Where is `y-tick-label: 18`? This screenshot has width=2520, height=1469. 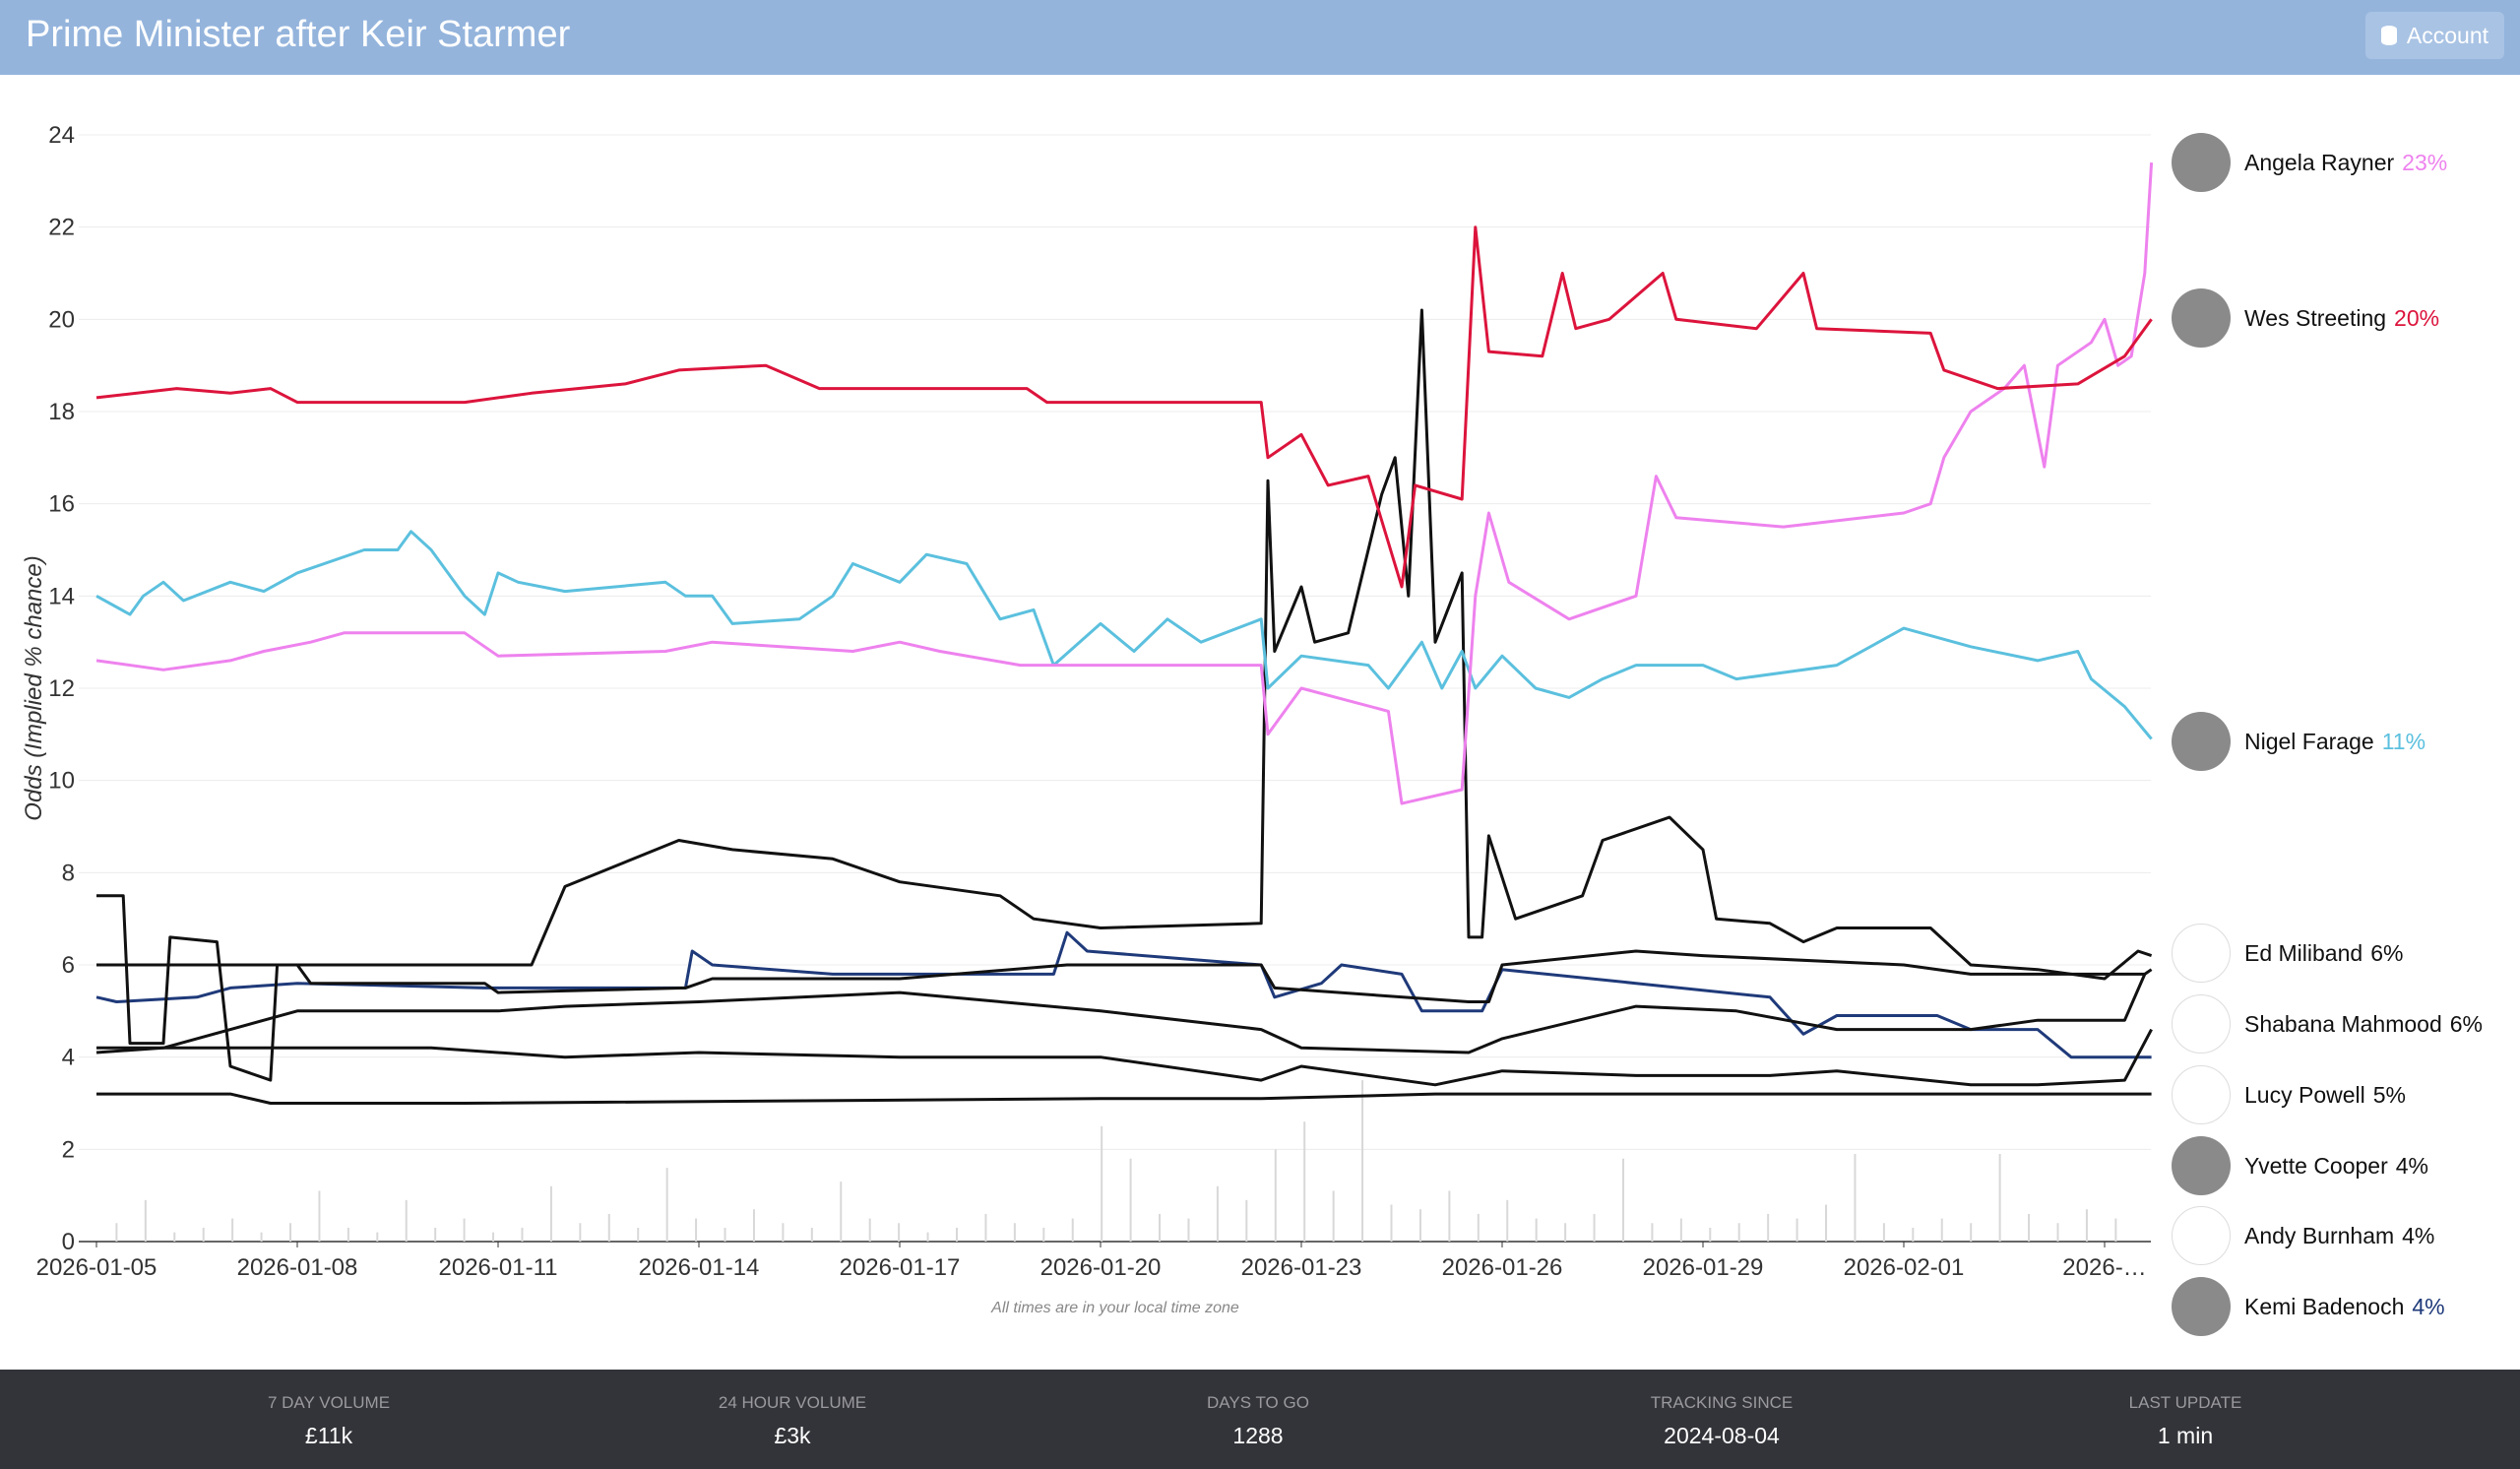
y-tick-label: 18 is located at coordinates (61, 412).